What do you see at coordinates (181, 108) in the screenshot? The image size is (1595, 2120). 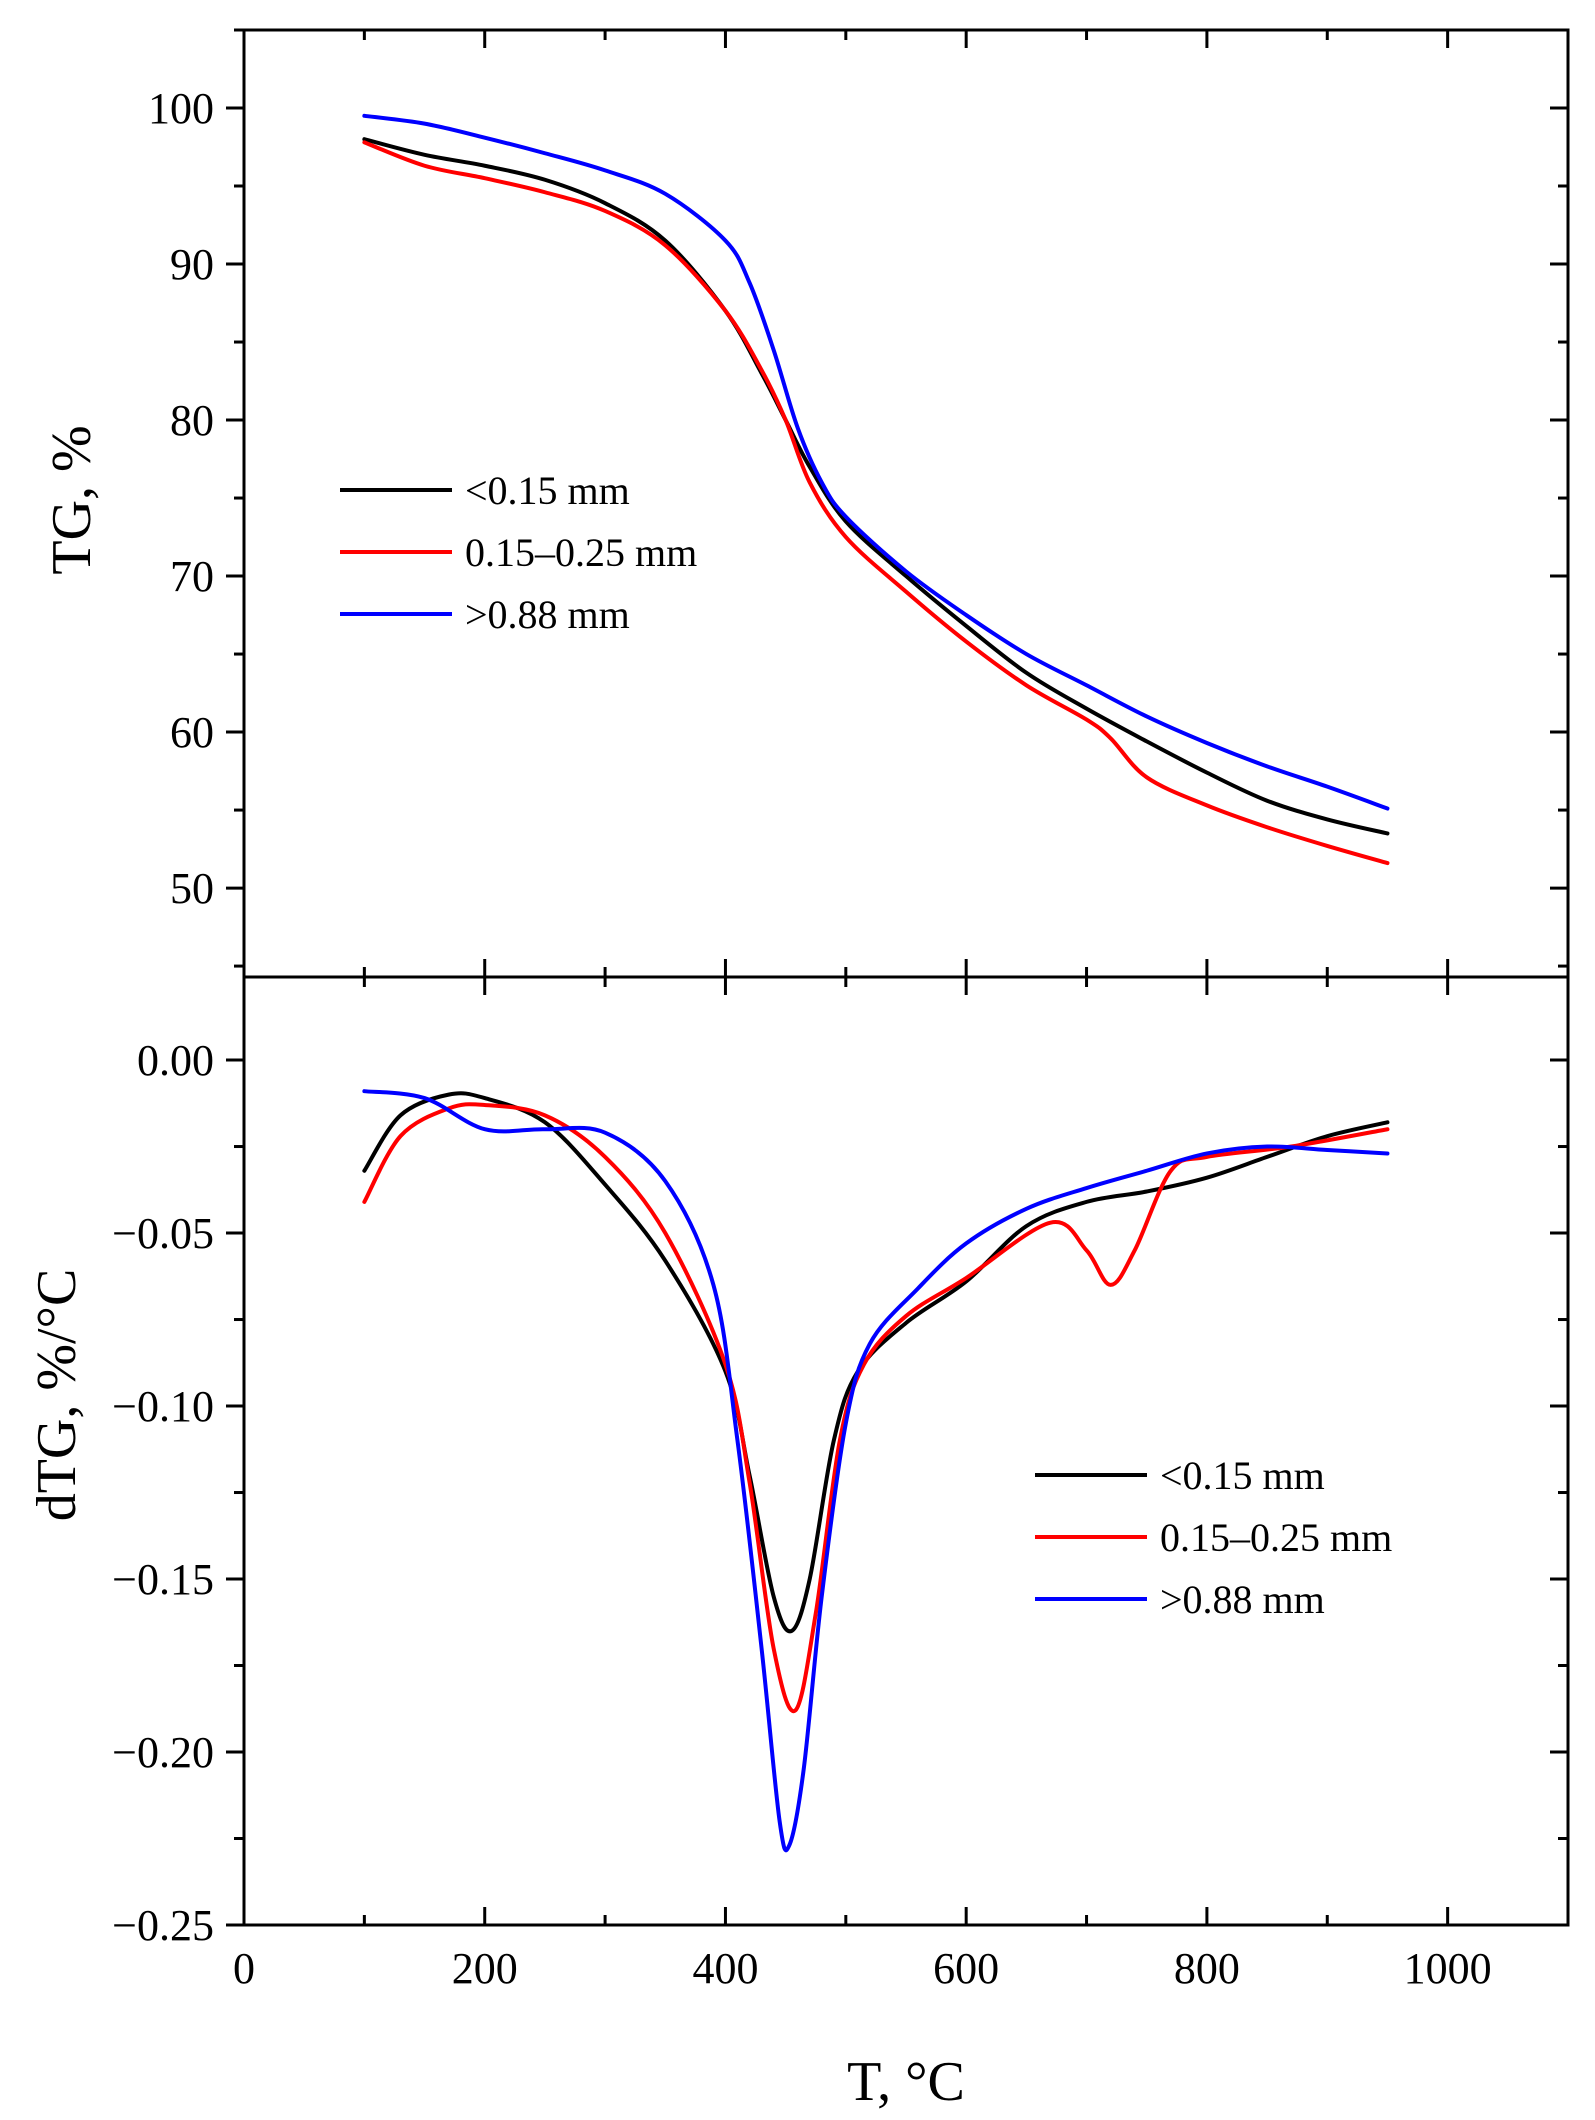 I see `tg-y-tick-label: 100` at bounding box center [181, 108].